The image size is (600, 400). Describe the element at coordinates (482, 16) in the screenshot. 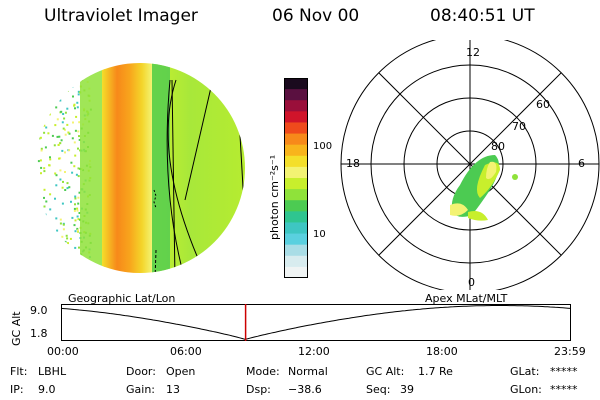

I see `observation-time: 08:40:51 UT` at that location.